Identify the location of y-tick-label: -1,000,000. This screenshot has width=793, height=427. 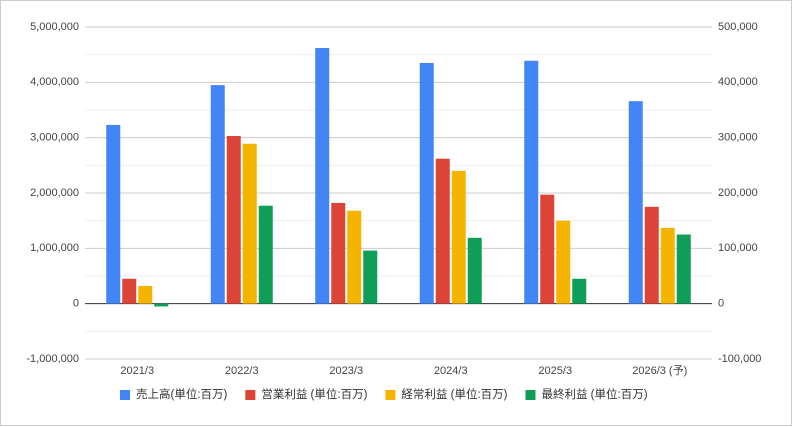
(52, 359).